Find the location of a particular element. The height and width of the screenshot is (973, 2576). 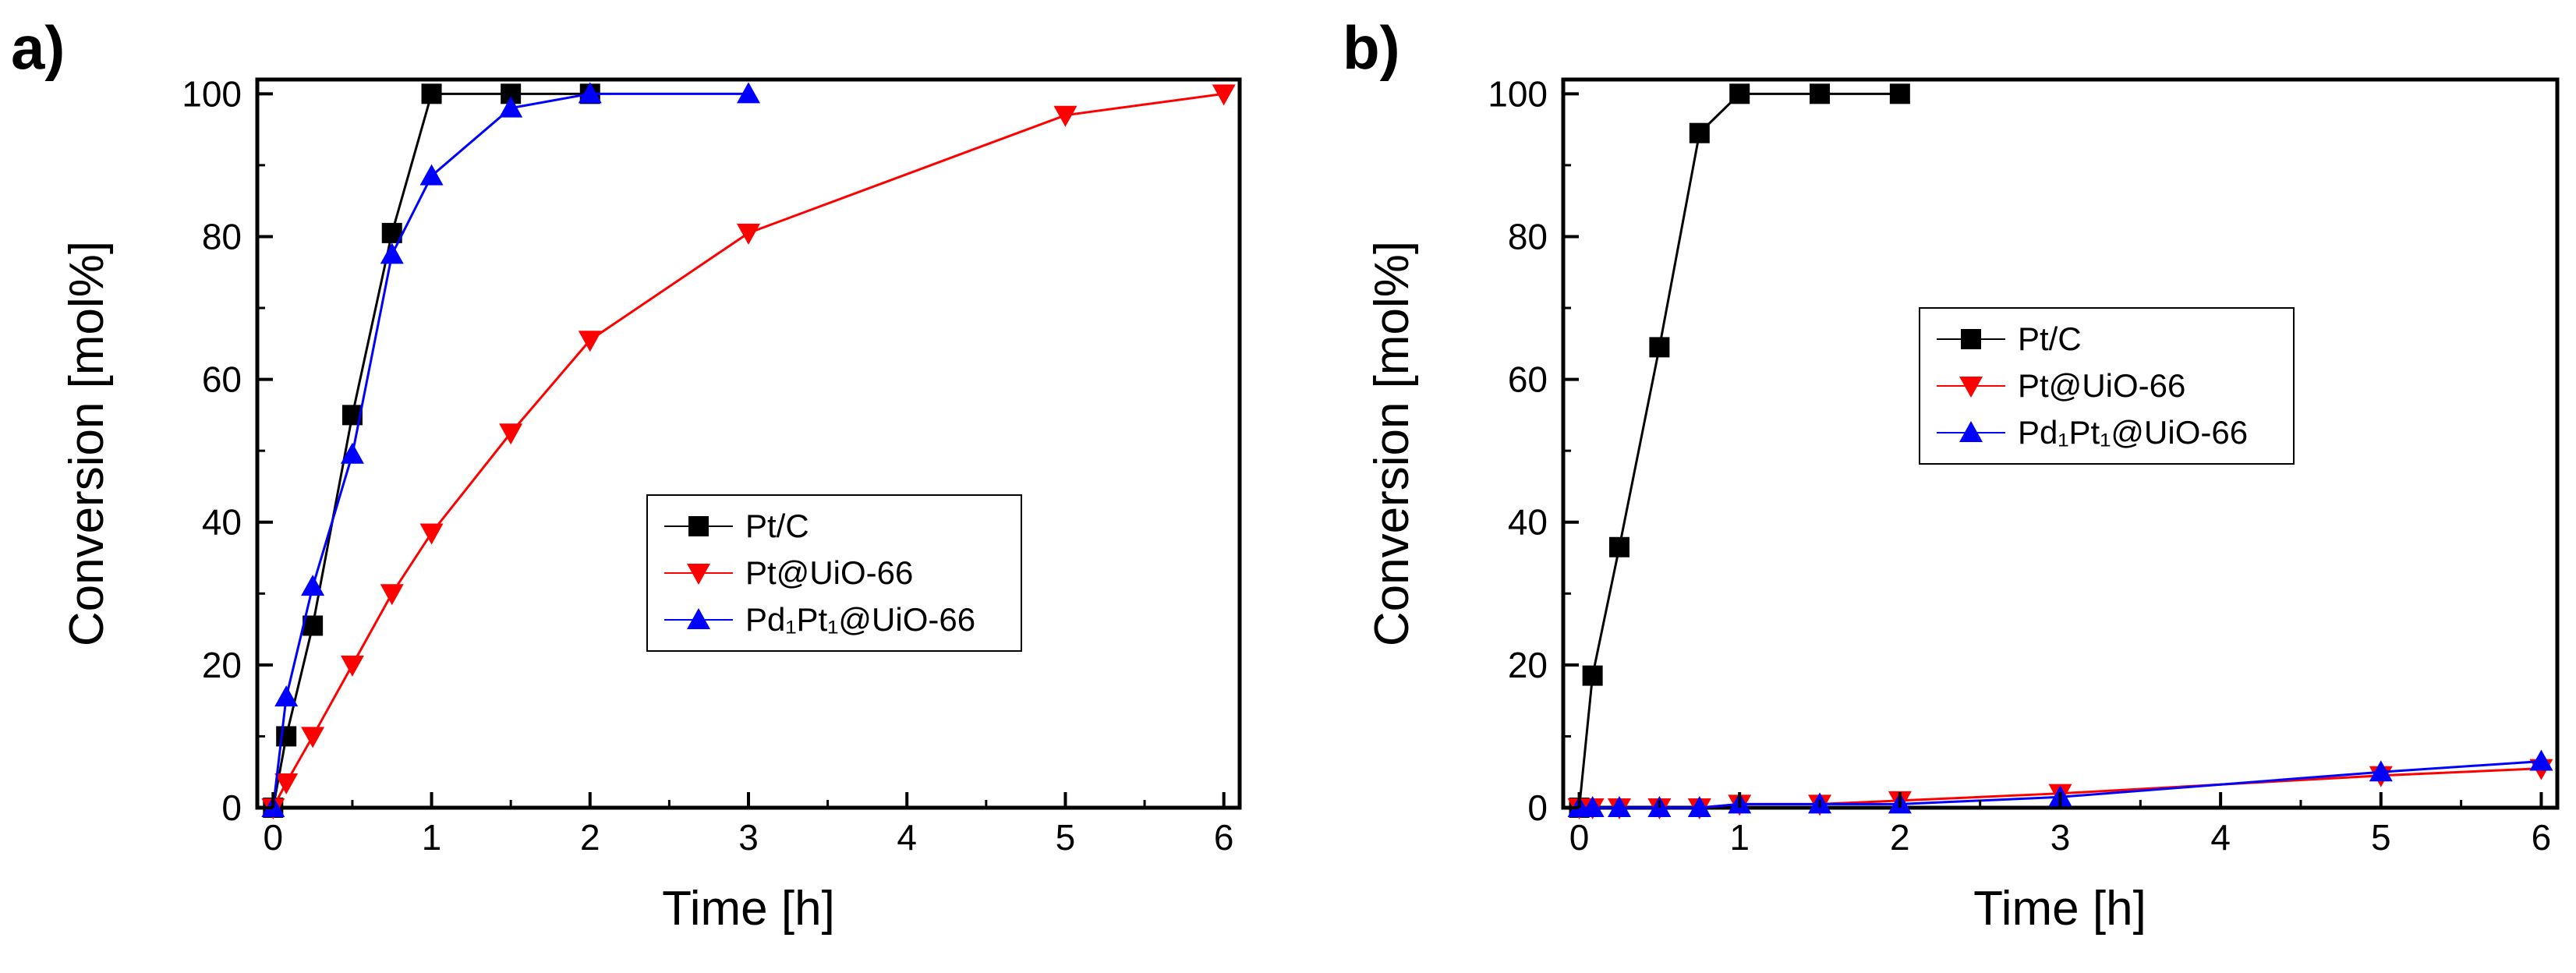

panel-label: a) is located at coordinates (38, 47).